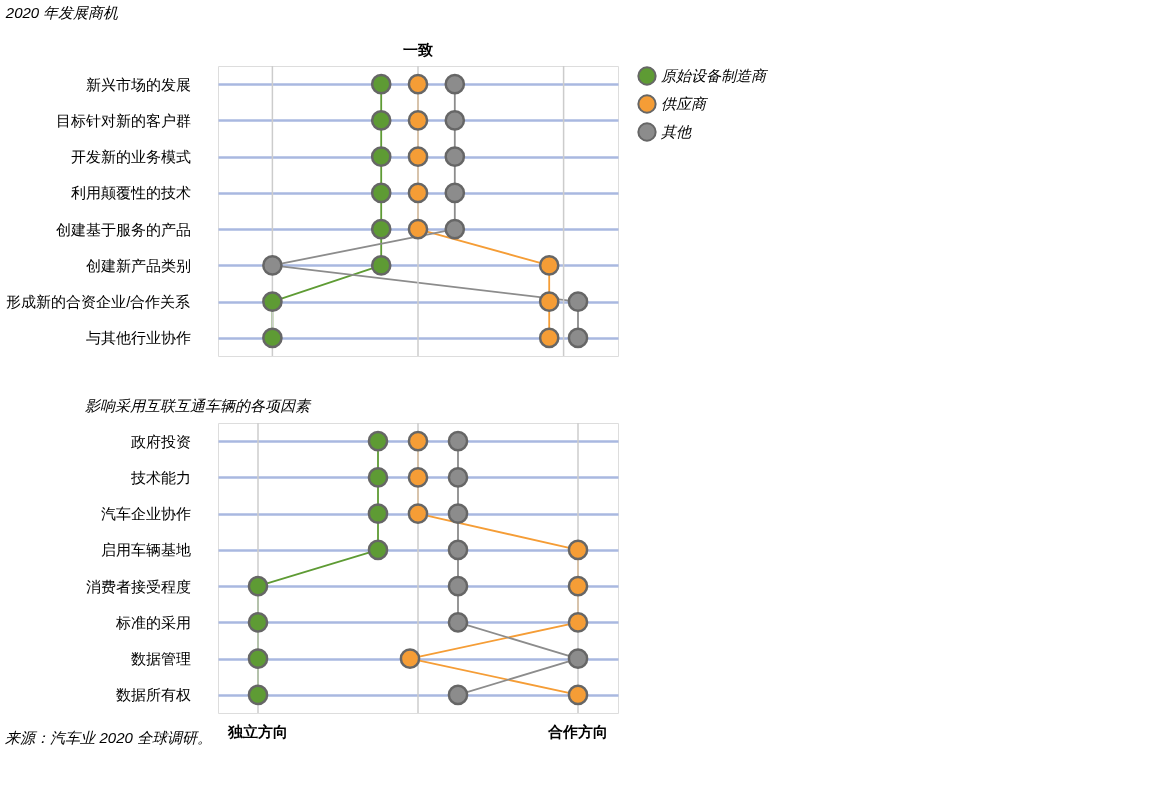 The image size is (1162, 803). I want to click on legend-label: 其他, so click(676, 131).